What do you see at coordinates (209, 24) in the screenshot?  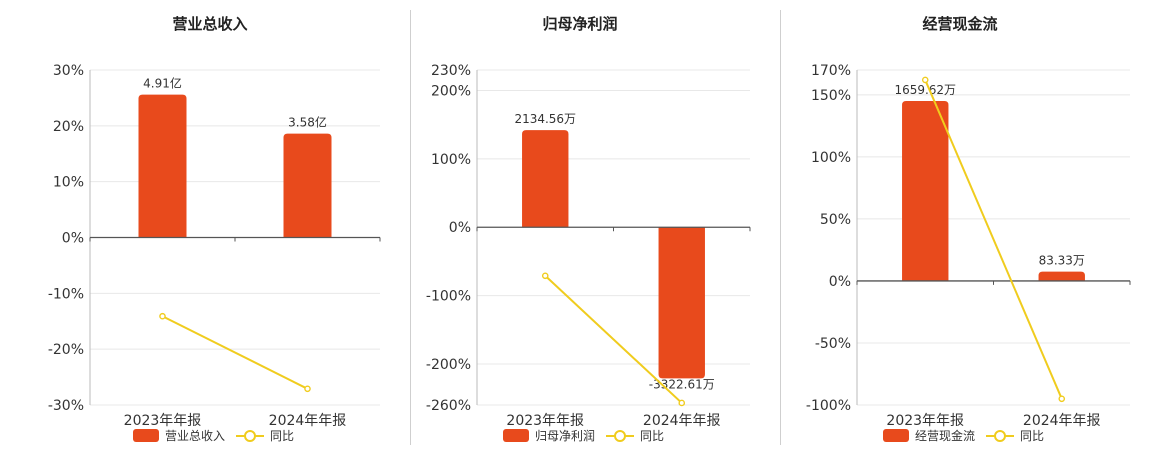 I see `chart-title: 营业总收入` at bounding box center [209, 24].